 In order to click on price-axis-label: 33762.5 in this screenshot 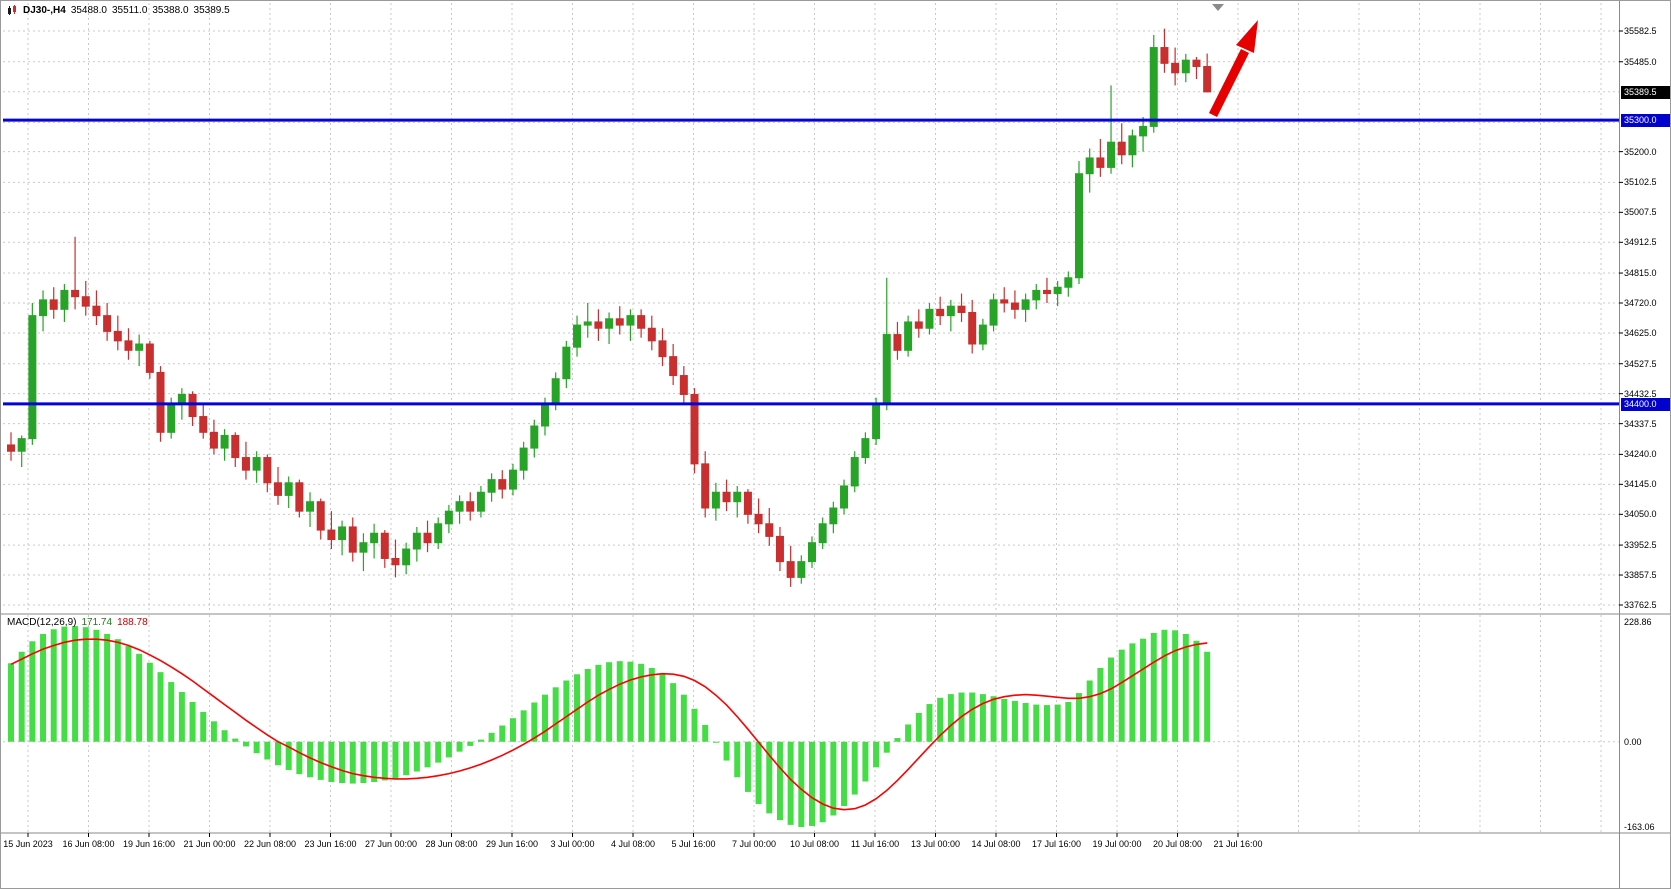, I will do `click(1640, 604)`.